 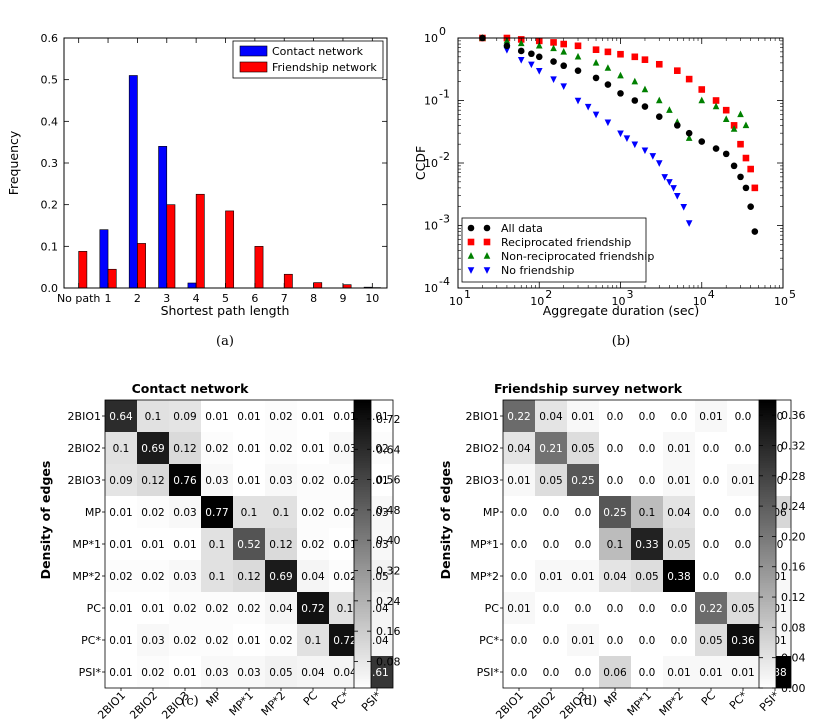 I want to click on cell-value: 0.76, so click(x=185, y=481).